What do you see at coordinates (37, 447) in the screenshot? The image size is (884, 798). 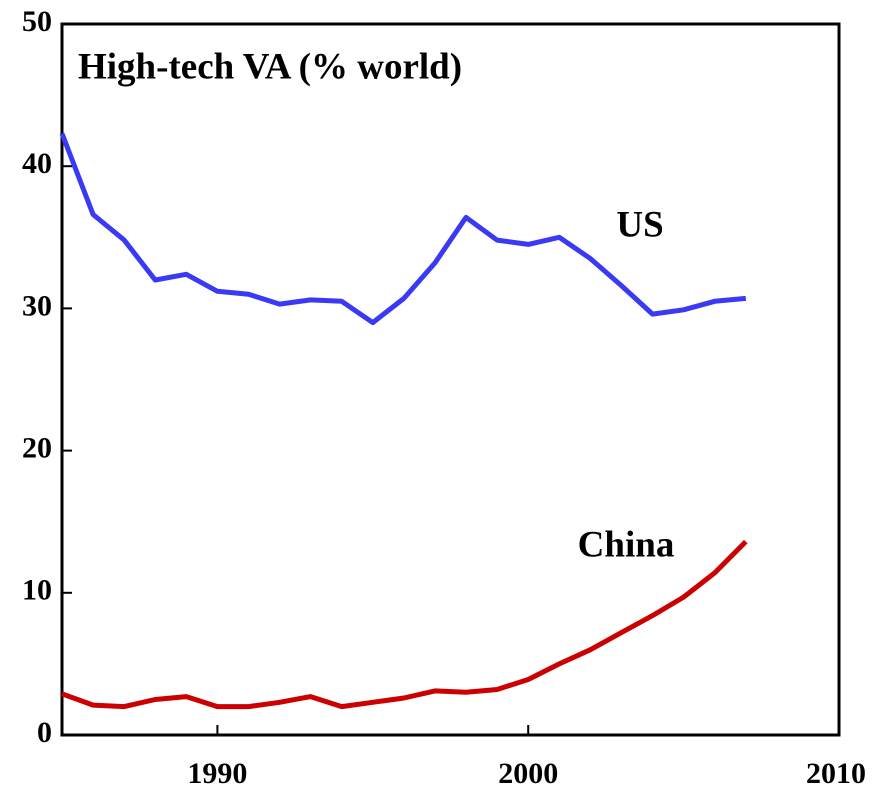 I see `y-tick-label: 20` at bounding box center [37, 447].